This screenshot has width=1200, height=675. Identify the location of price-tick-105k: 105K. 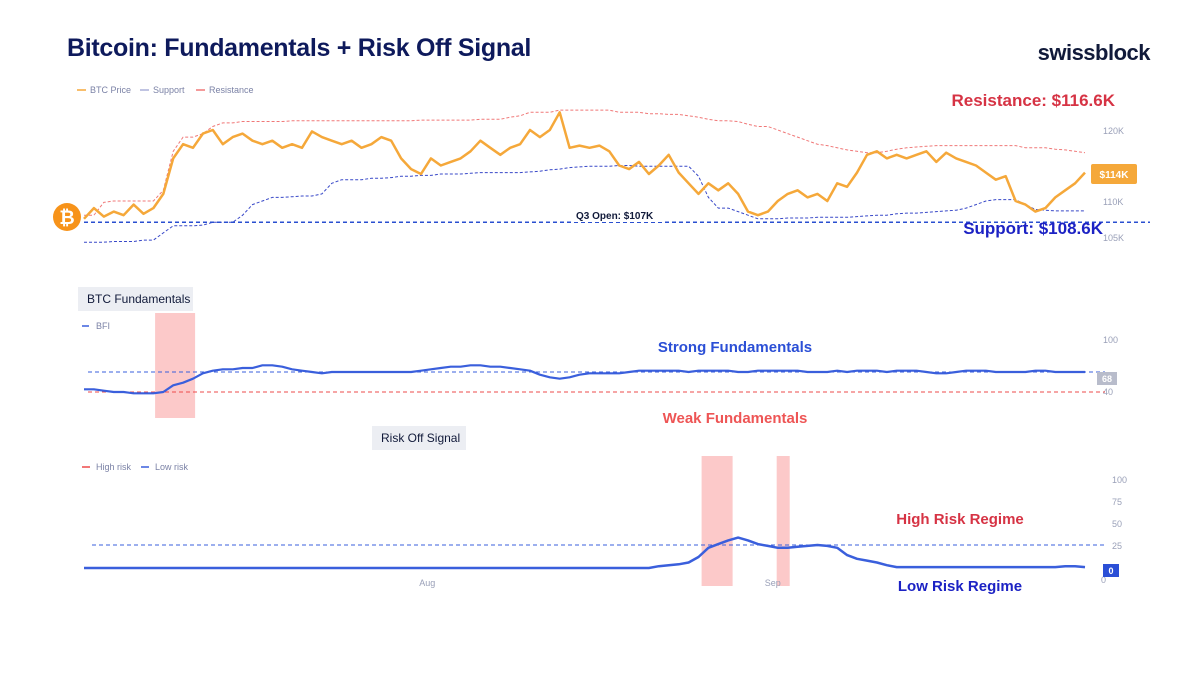
(1113, 238).